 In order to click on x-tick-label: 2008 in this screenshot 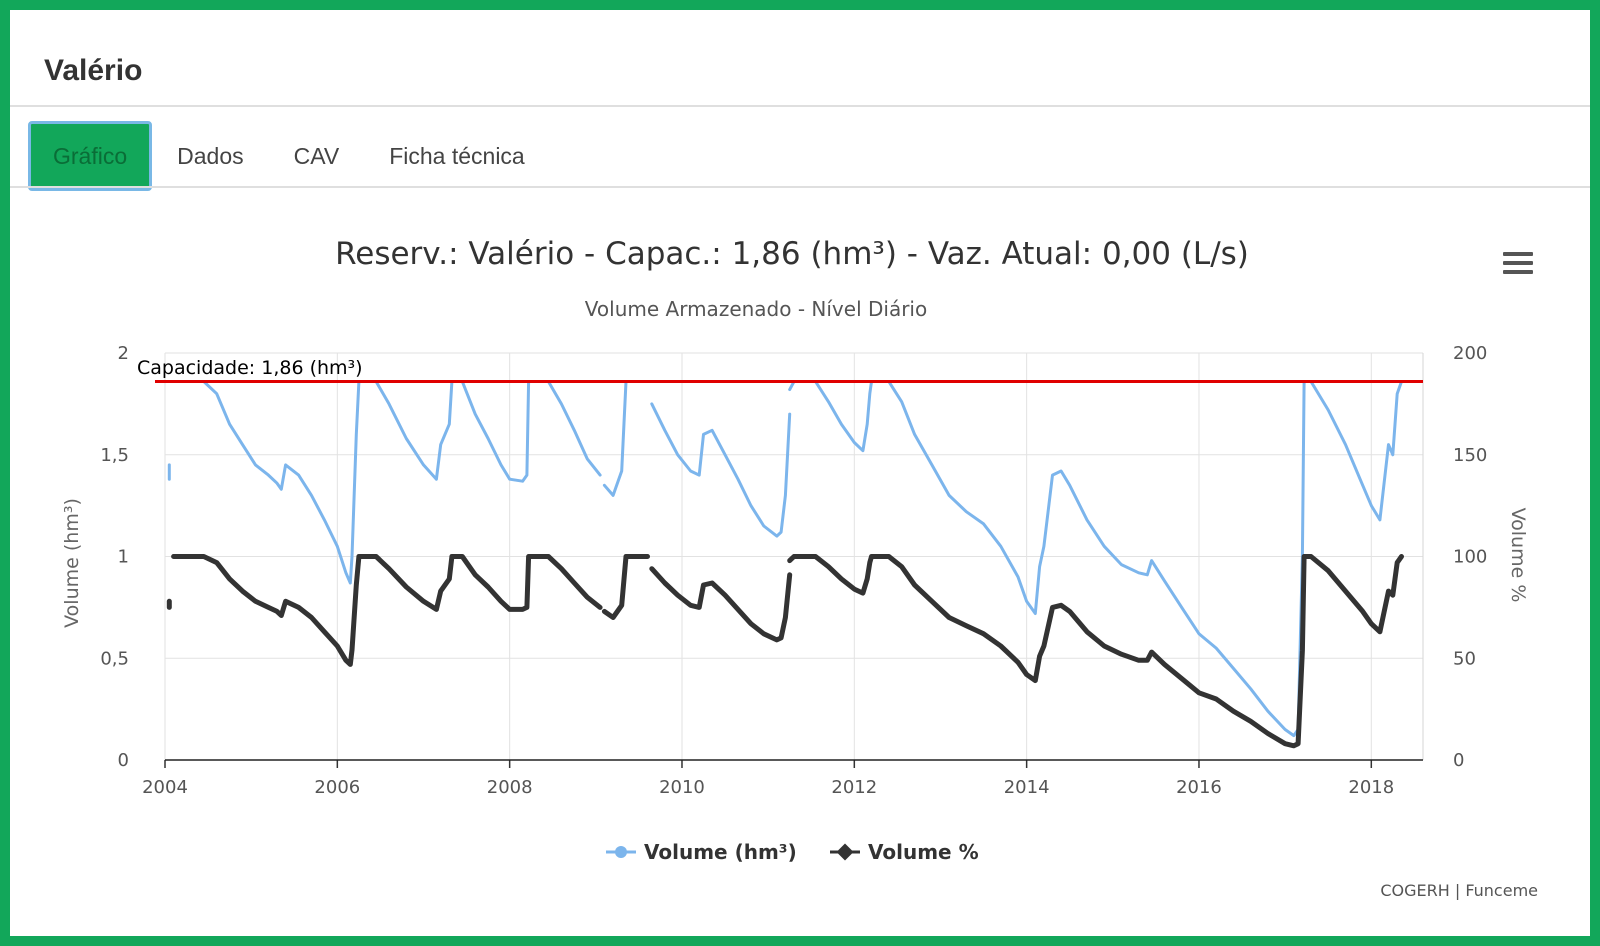, I will do `click(510, 787)`.